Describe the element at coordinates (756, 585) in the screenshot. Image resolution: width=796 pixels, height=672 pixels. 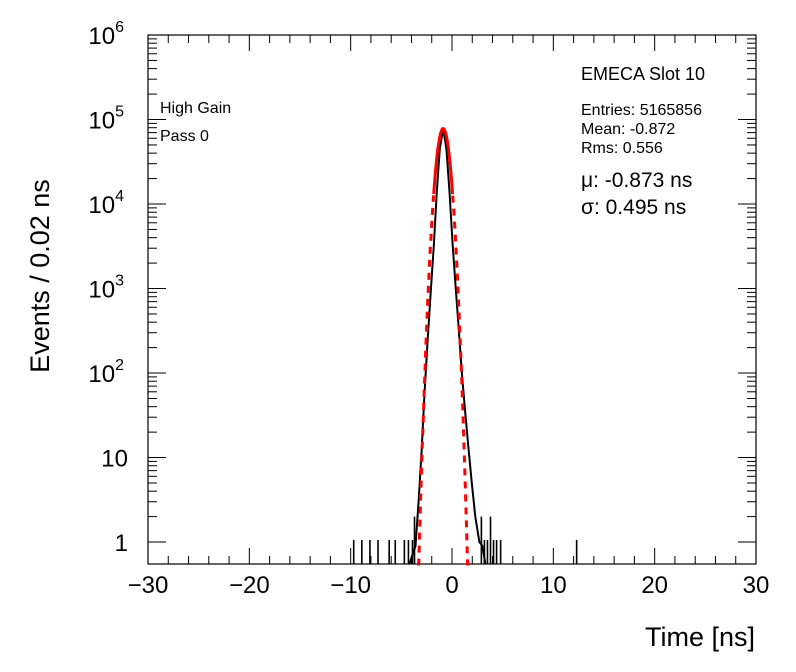
I see `x-tick-label: 30` at that location.